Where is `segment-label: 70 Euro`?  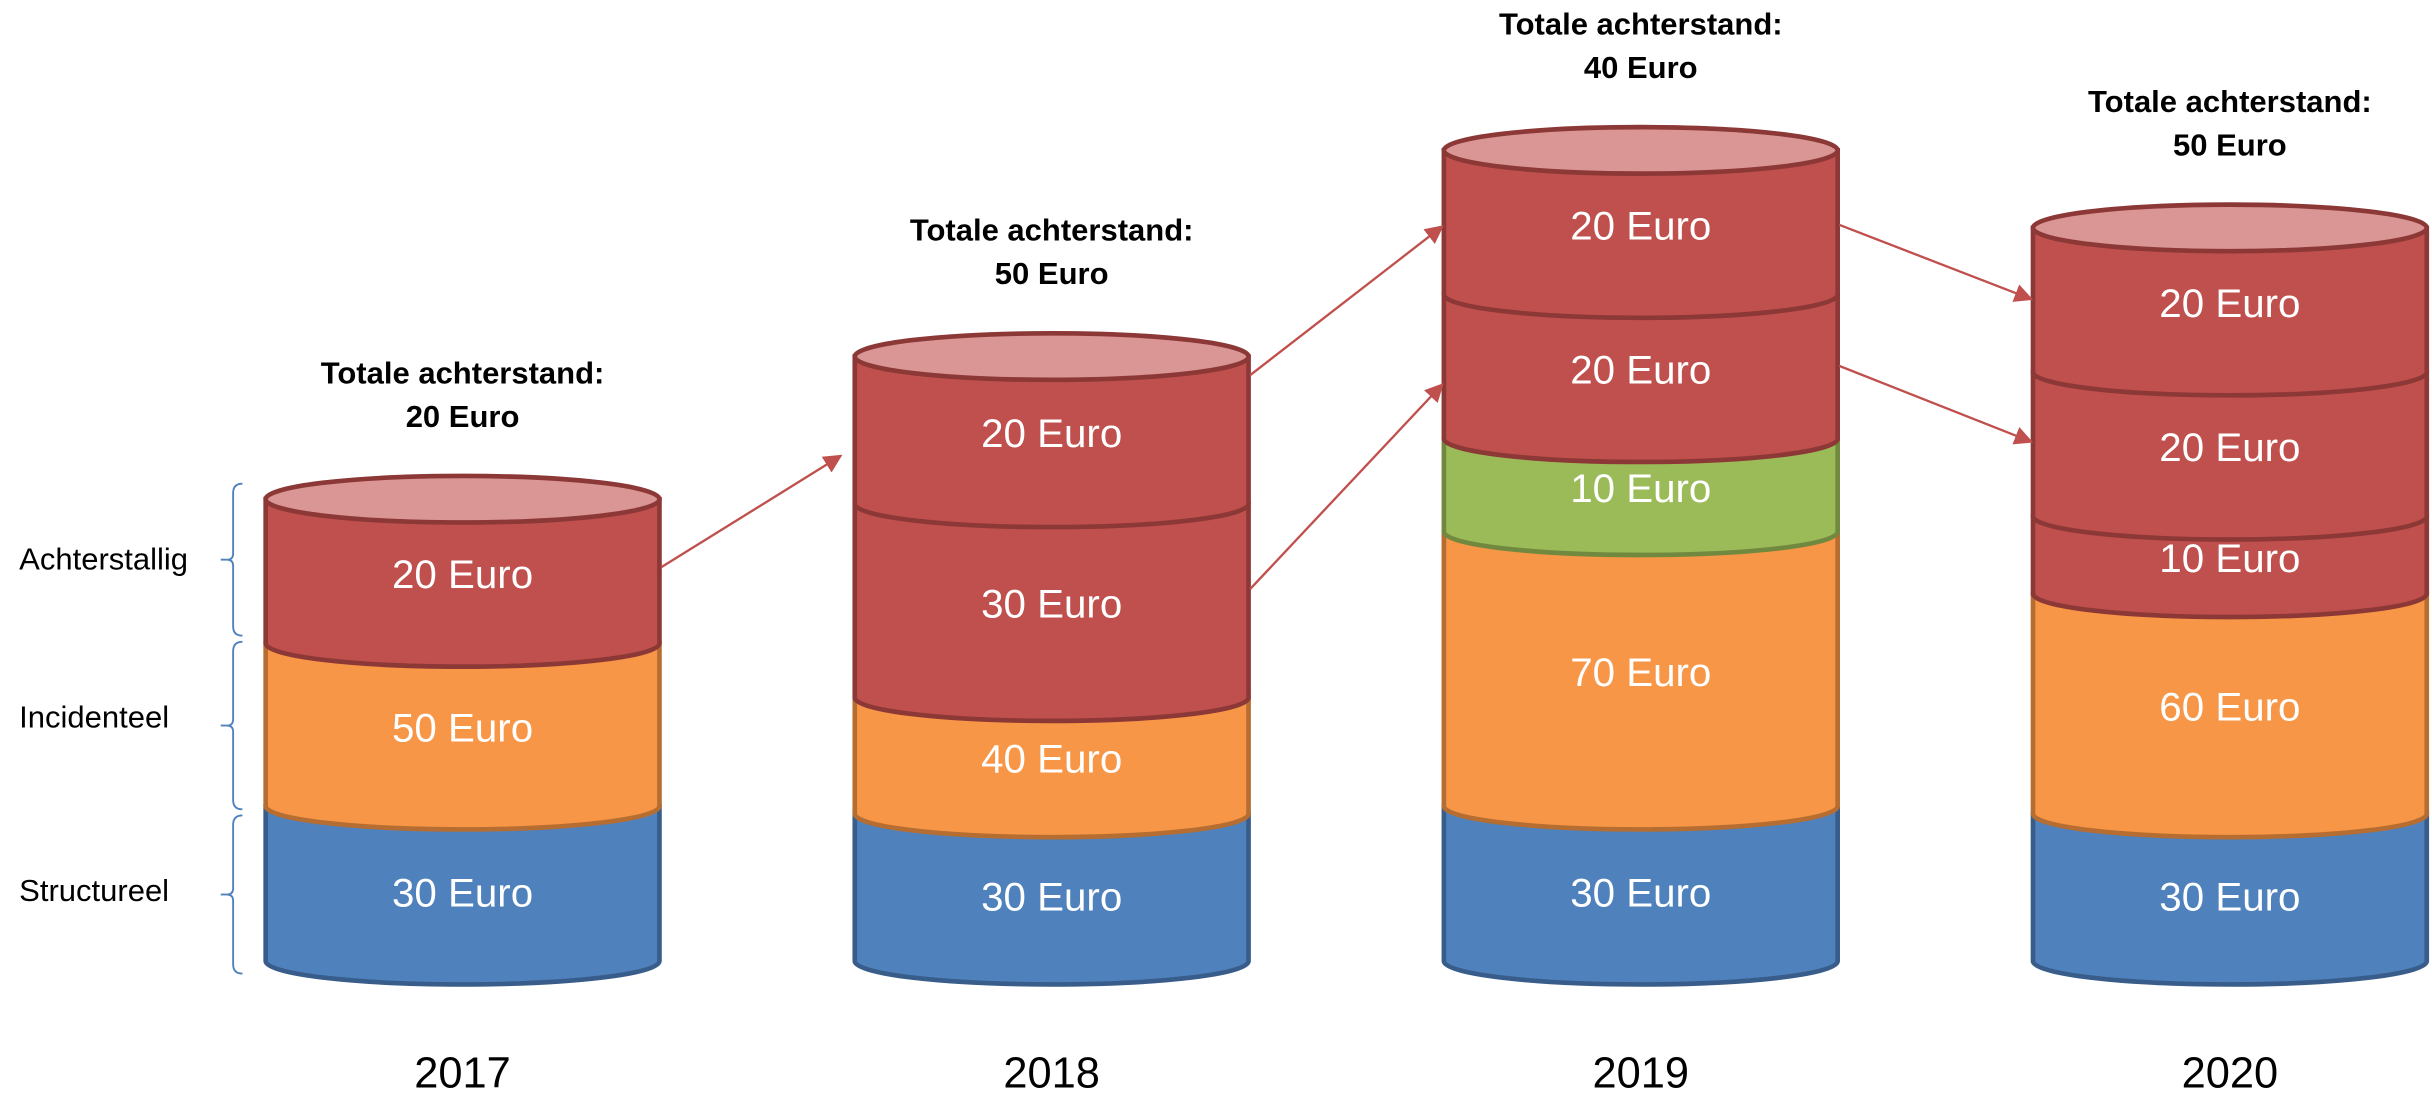 segment-label: 70 Euro is located at coordinates (1640, 672).